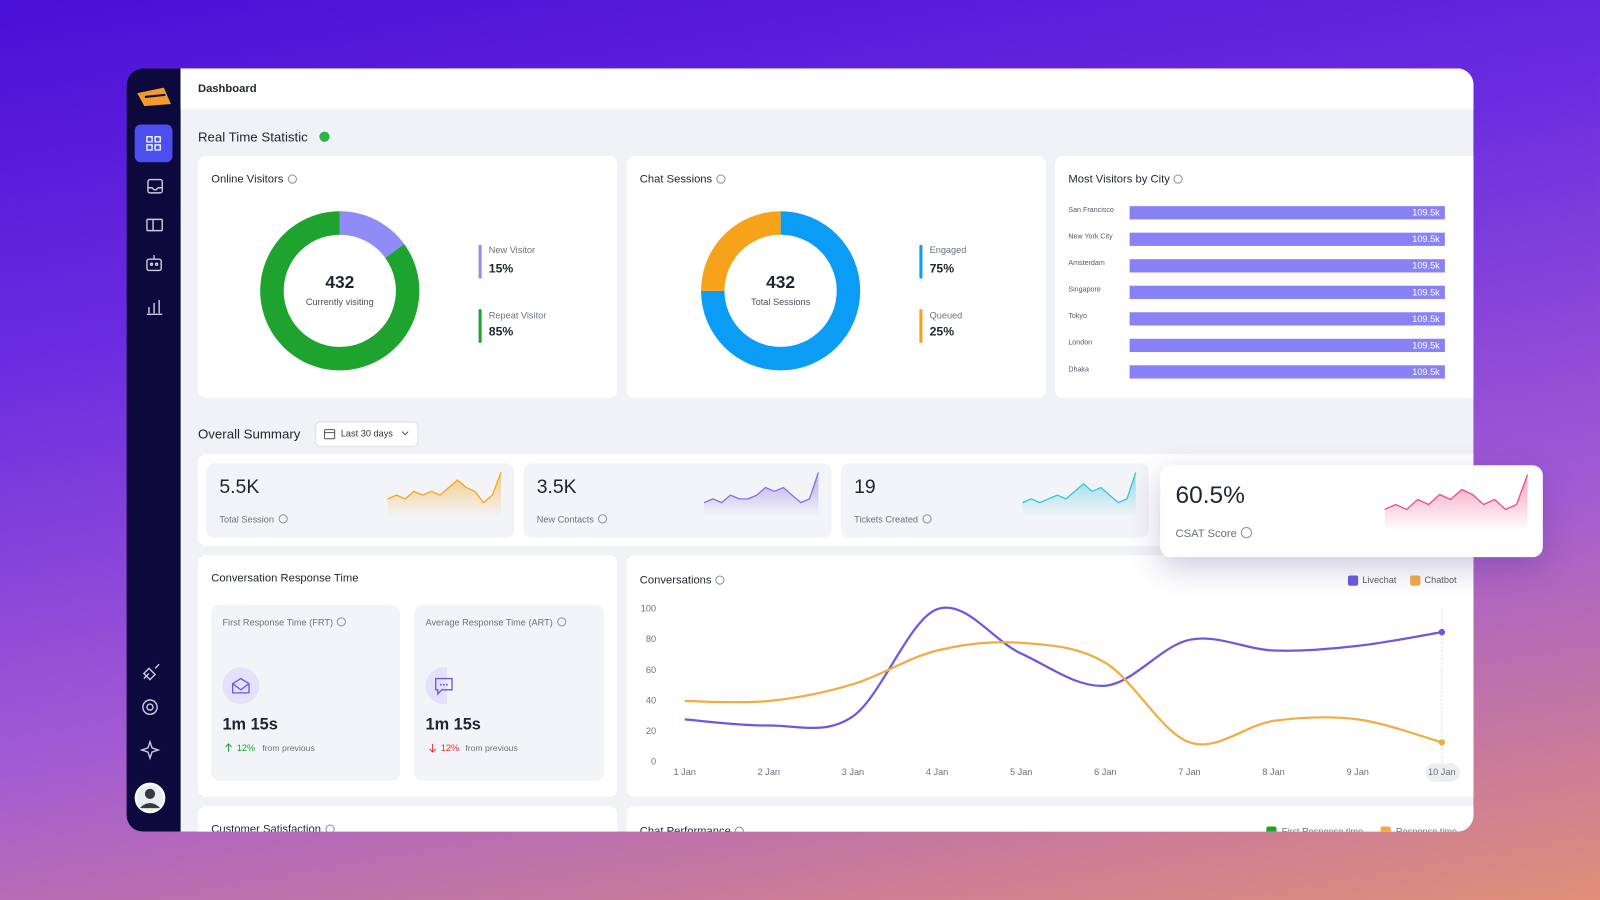 The image size is (1600, 900). I want to click on nav-dashboard, so click(153, 143).